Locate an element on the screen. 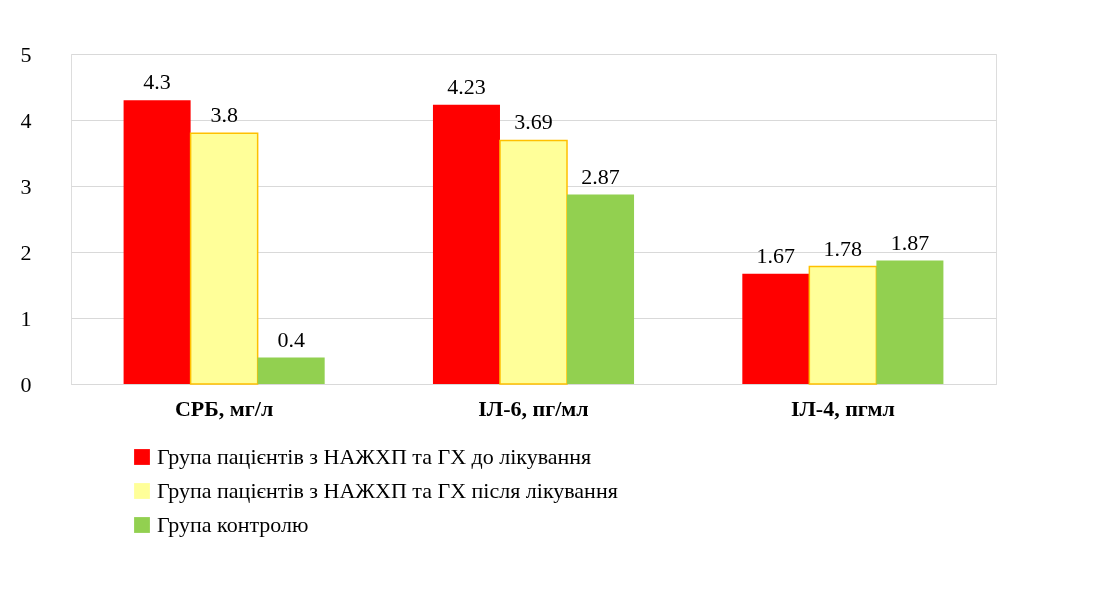 The image size is (1110, 592). y-tick-label: 4 is located at coordinates (26, 120).